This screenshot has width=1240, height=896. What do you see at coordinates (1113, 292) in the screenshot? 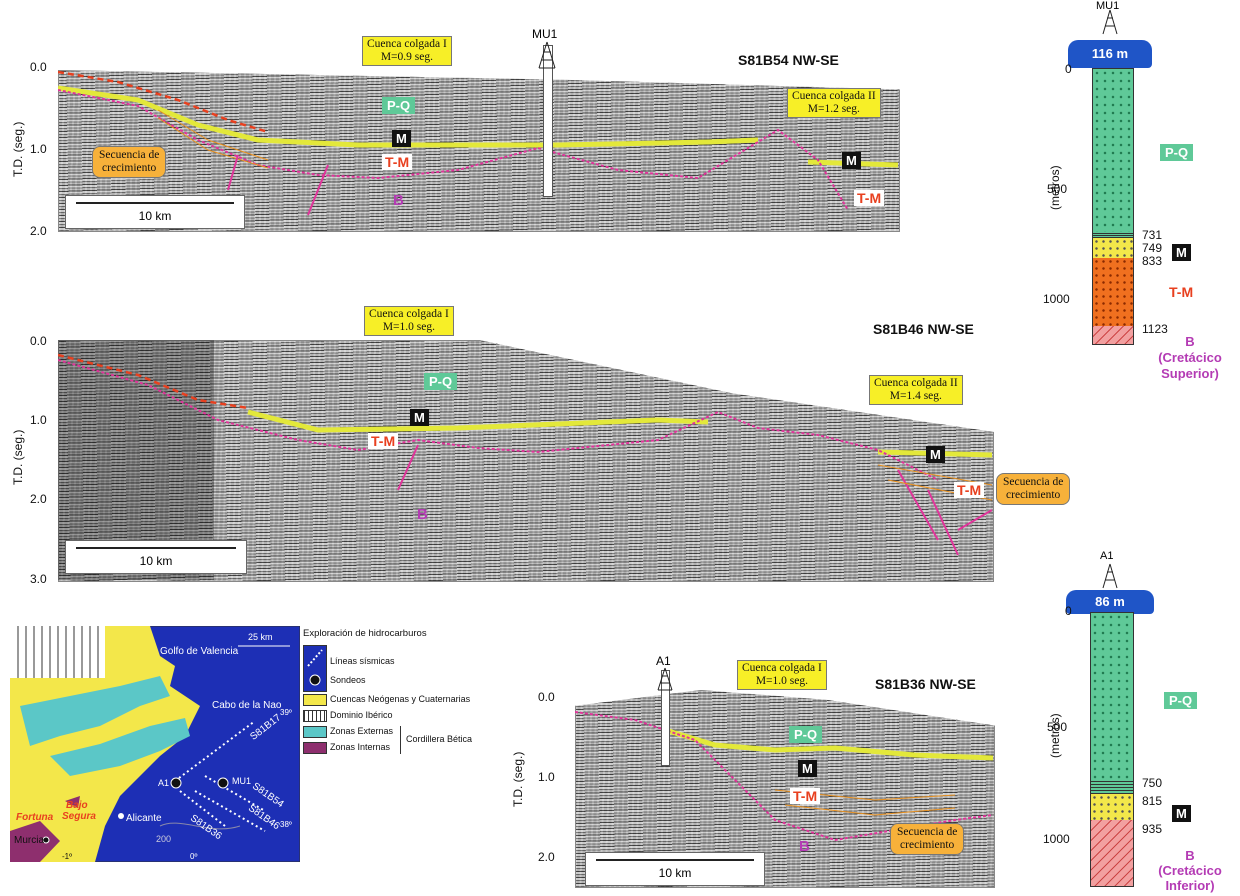
I see `tm-layer` at bounding box center [1113, 292].